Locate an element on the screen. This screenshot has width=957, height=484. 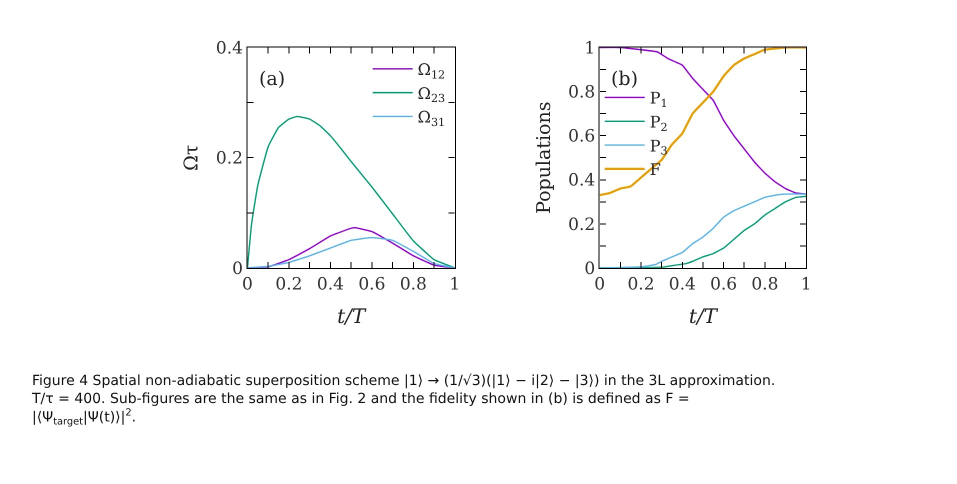
y-tick-label: 0.6 is located at coordinates (582, 136).